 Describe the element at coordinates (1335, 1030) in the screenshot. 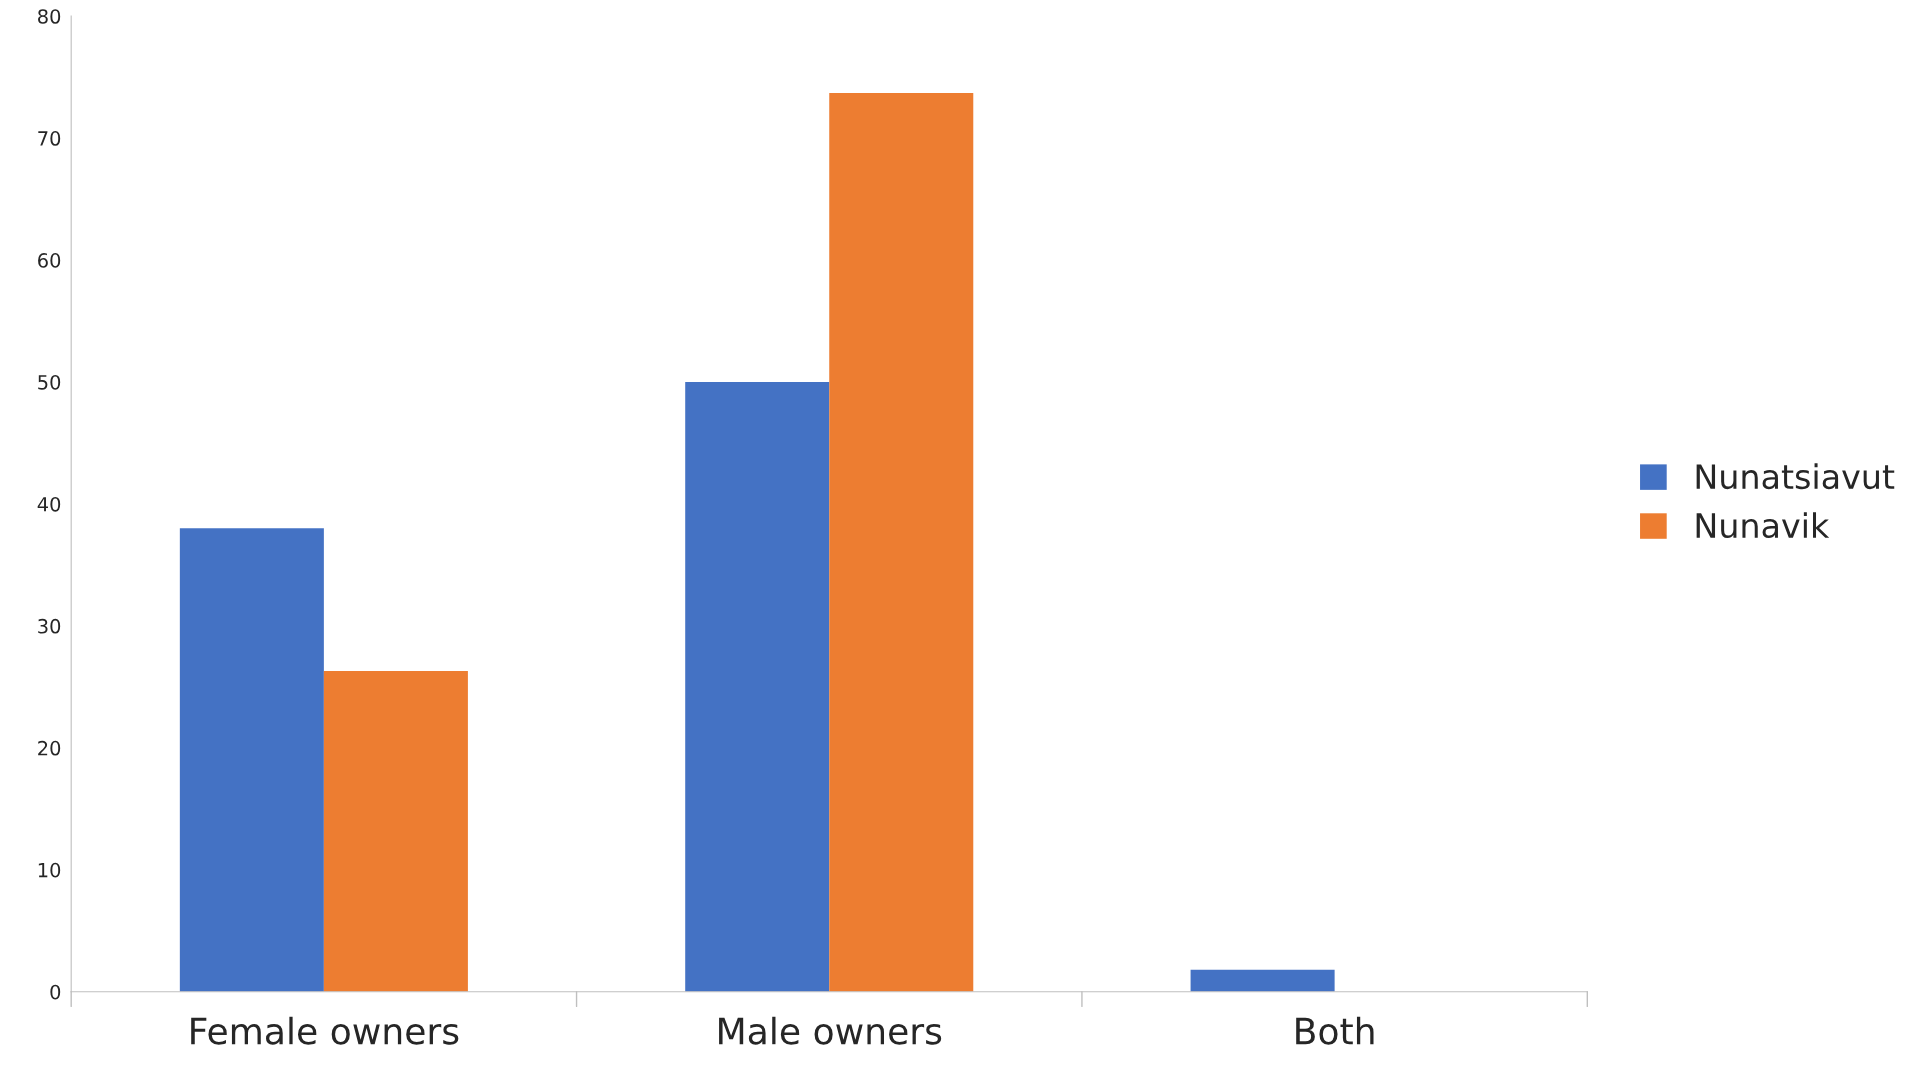

I see `x-tick-label: Both` at that location.